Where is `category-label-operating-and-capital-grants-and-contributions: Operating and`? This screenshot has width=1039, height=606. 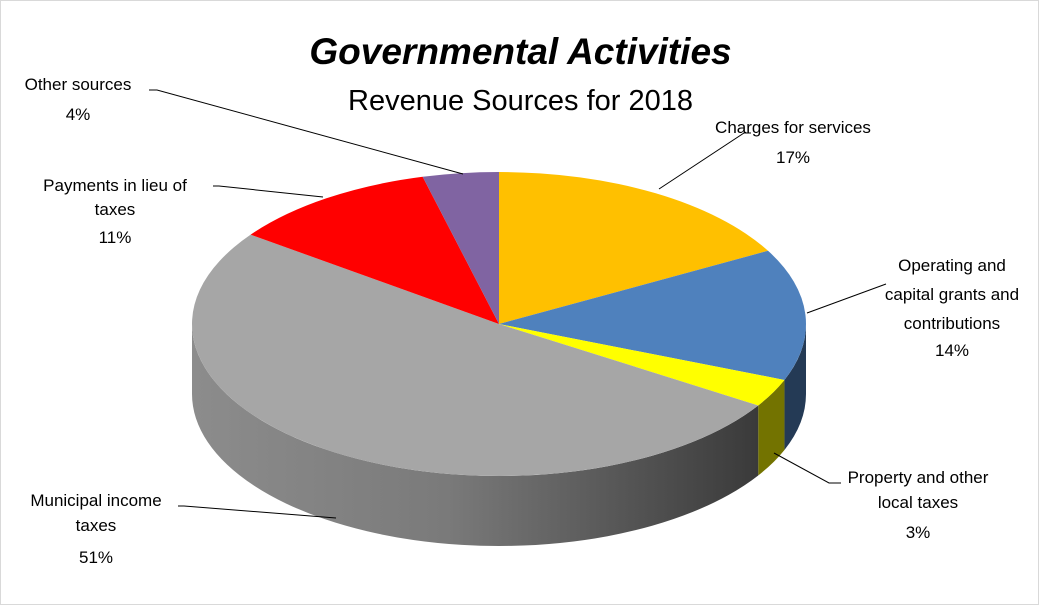
category-label-operating-and-capital-grants-and-contributions: Operating and is located at coordinates (952, 265).